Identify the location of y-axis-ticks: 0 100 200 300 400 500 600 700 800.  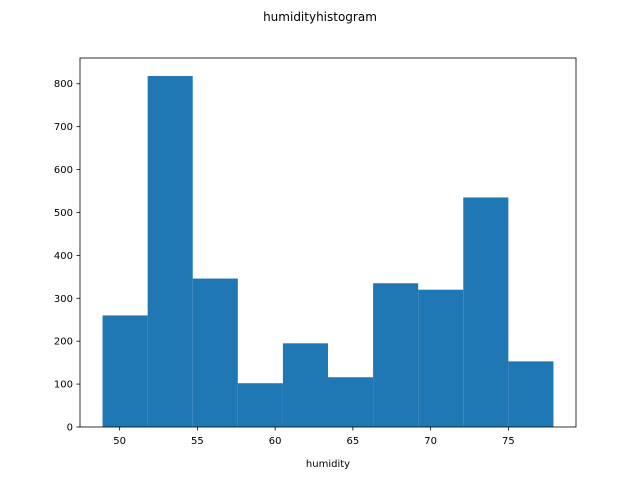
(67, 256).